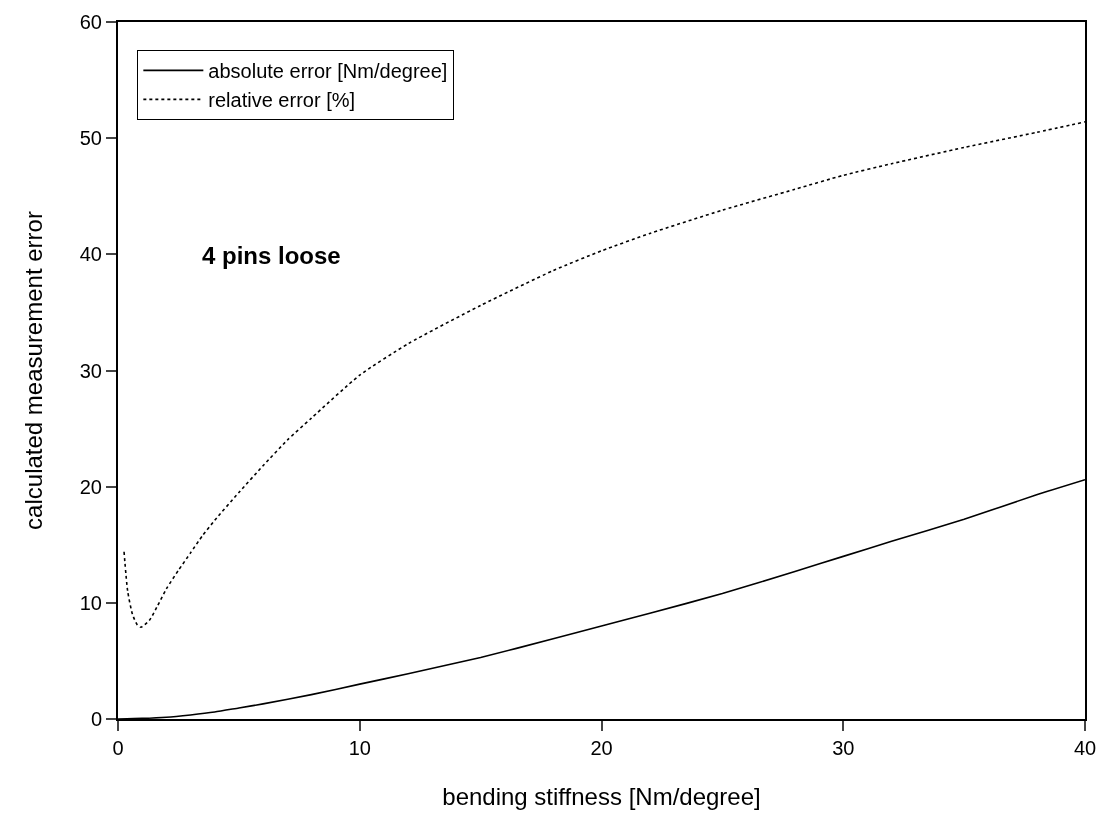 This screenshot has width=1100, height=834. Describe the element at coordinates (90, 138) in the screenshot. I see `y-tick-label: 50` at that location.